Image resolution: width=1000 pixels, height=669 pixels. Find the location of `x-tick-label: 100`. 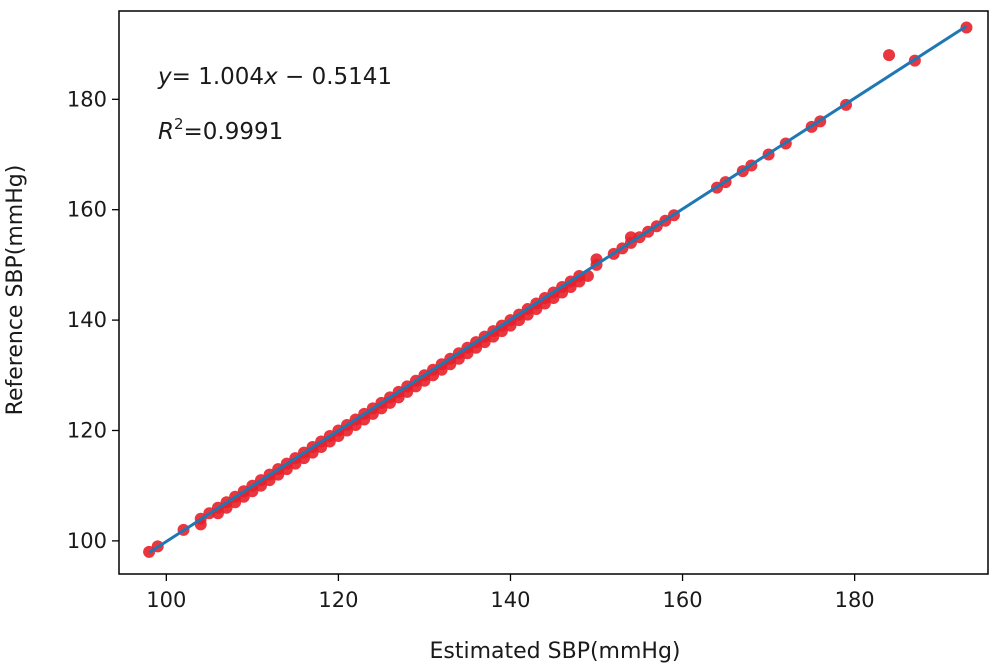

x-tick-label: 100 is located at coordinates (166, 600).